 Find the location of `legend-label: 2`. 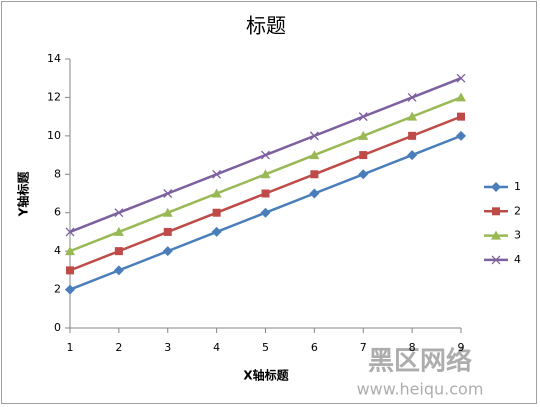

legend-label: 2 is located at coordinates (517, 210).